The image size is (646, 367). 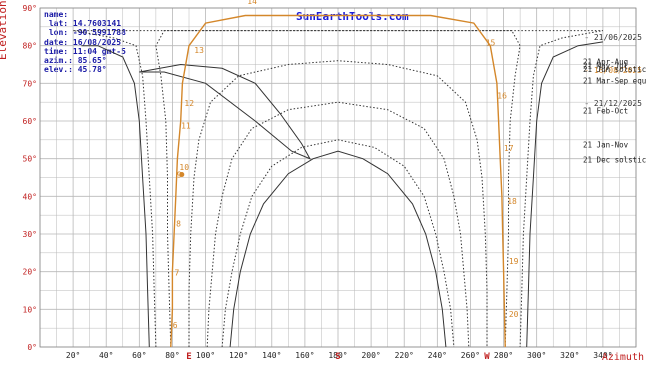 What do you see at coordinates (509, 148) in the screenshot?
I see `hour-label: 17` at bounding box center [509, 148].